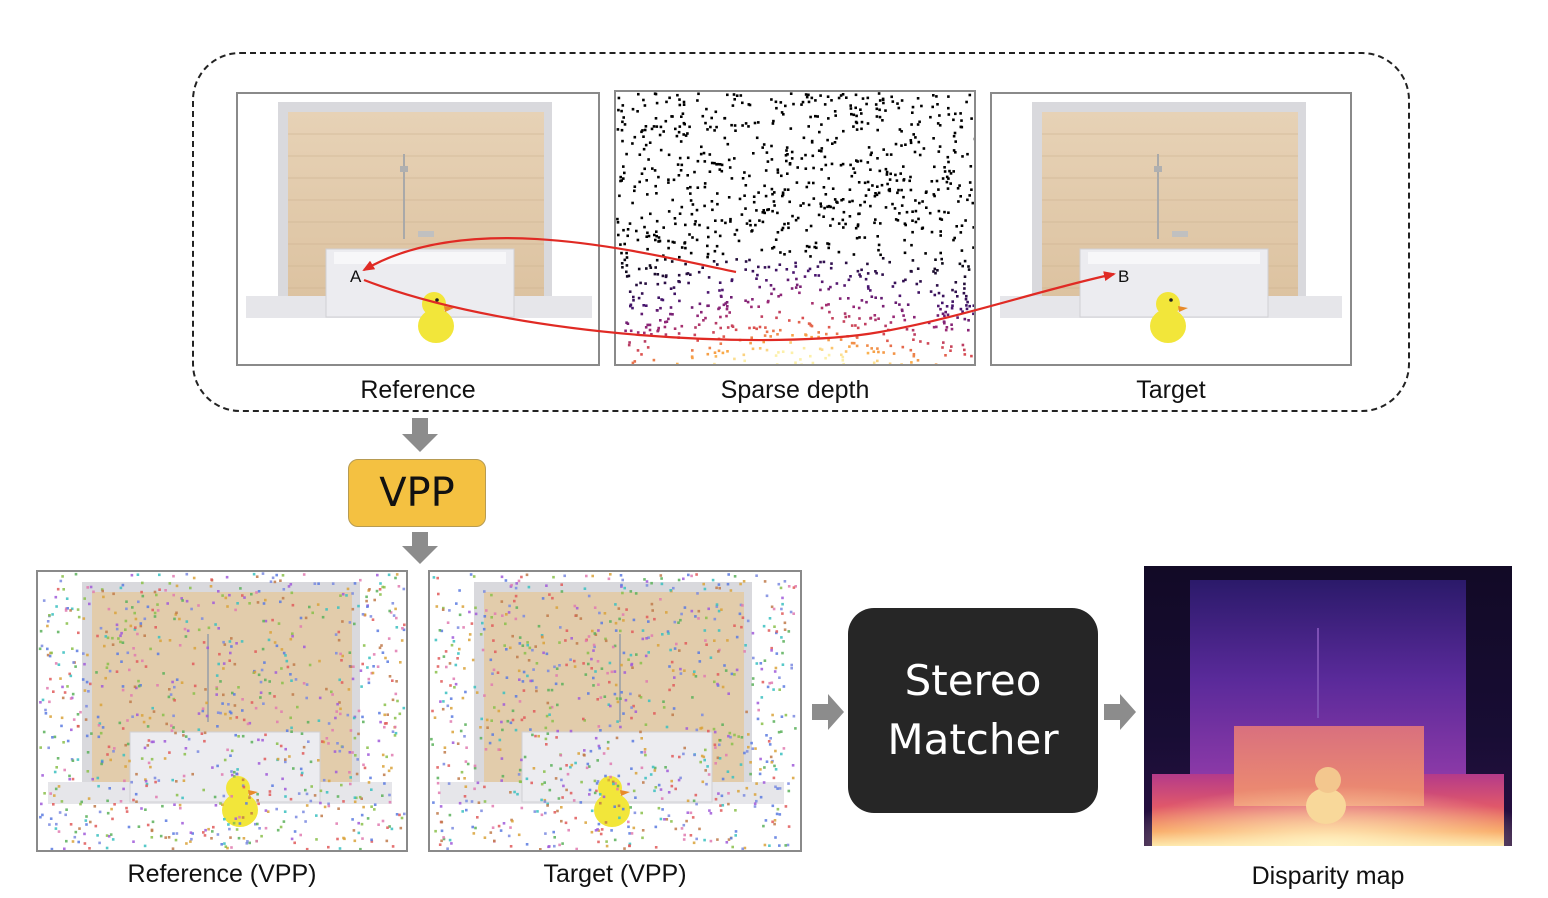 The image size is (1548, 898). Describe the element at coordinates (222, 711) in the screenshot. I see `reference-vpp-scene` at that location.